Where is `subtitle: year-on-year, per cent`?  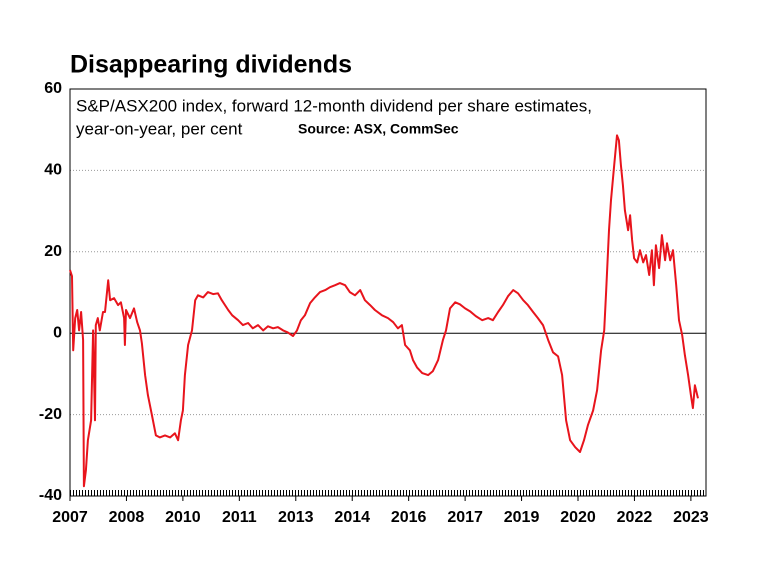
subtitle: year-on-year, per cent is located at coordinates (159, 128).